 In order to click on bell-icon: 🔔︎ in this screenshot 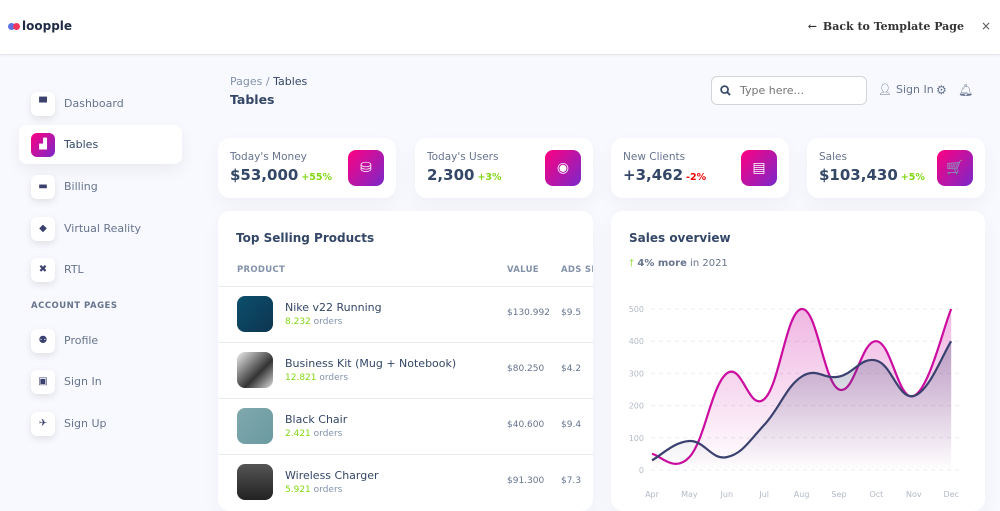, I will do `click(966, 90)`.